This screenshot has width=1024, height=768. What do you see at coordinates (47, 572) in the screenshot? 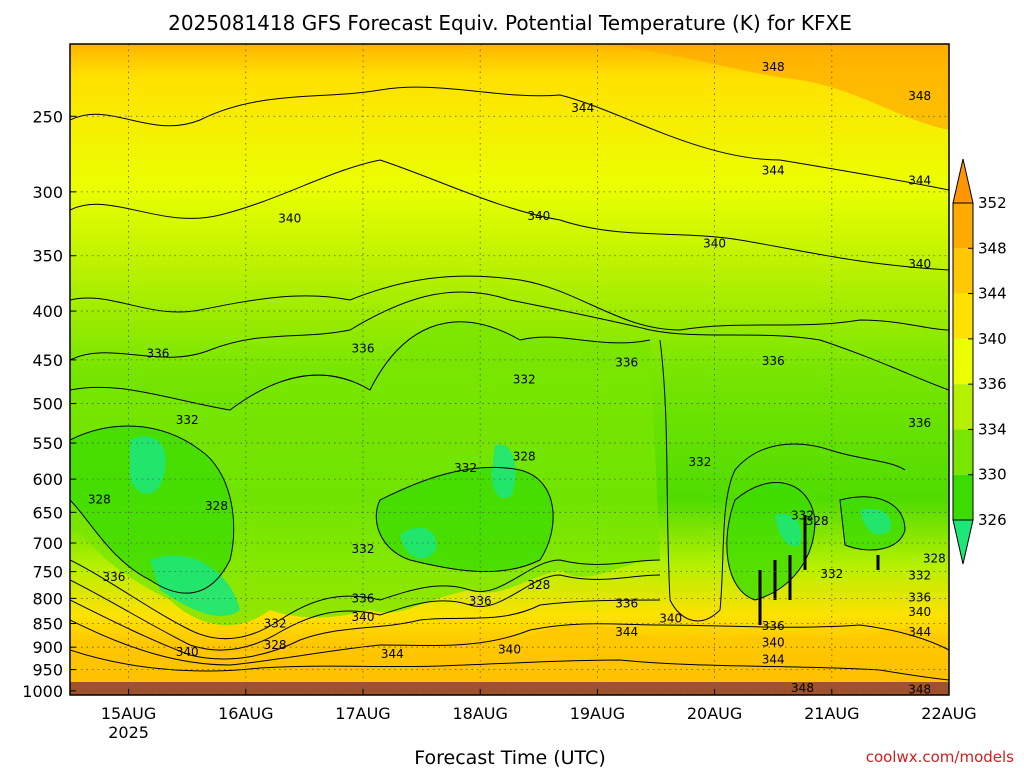
I see `y-tick-label: 750` at bounding box center [47, 572].